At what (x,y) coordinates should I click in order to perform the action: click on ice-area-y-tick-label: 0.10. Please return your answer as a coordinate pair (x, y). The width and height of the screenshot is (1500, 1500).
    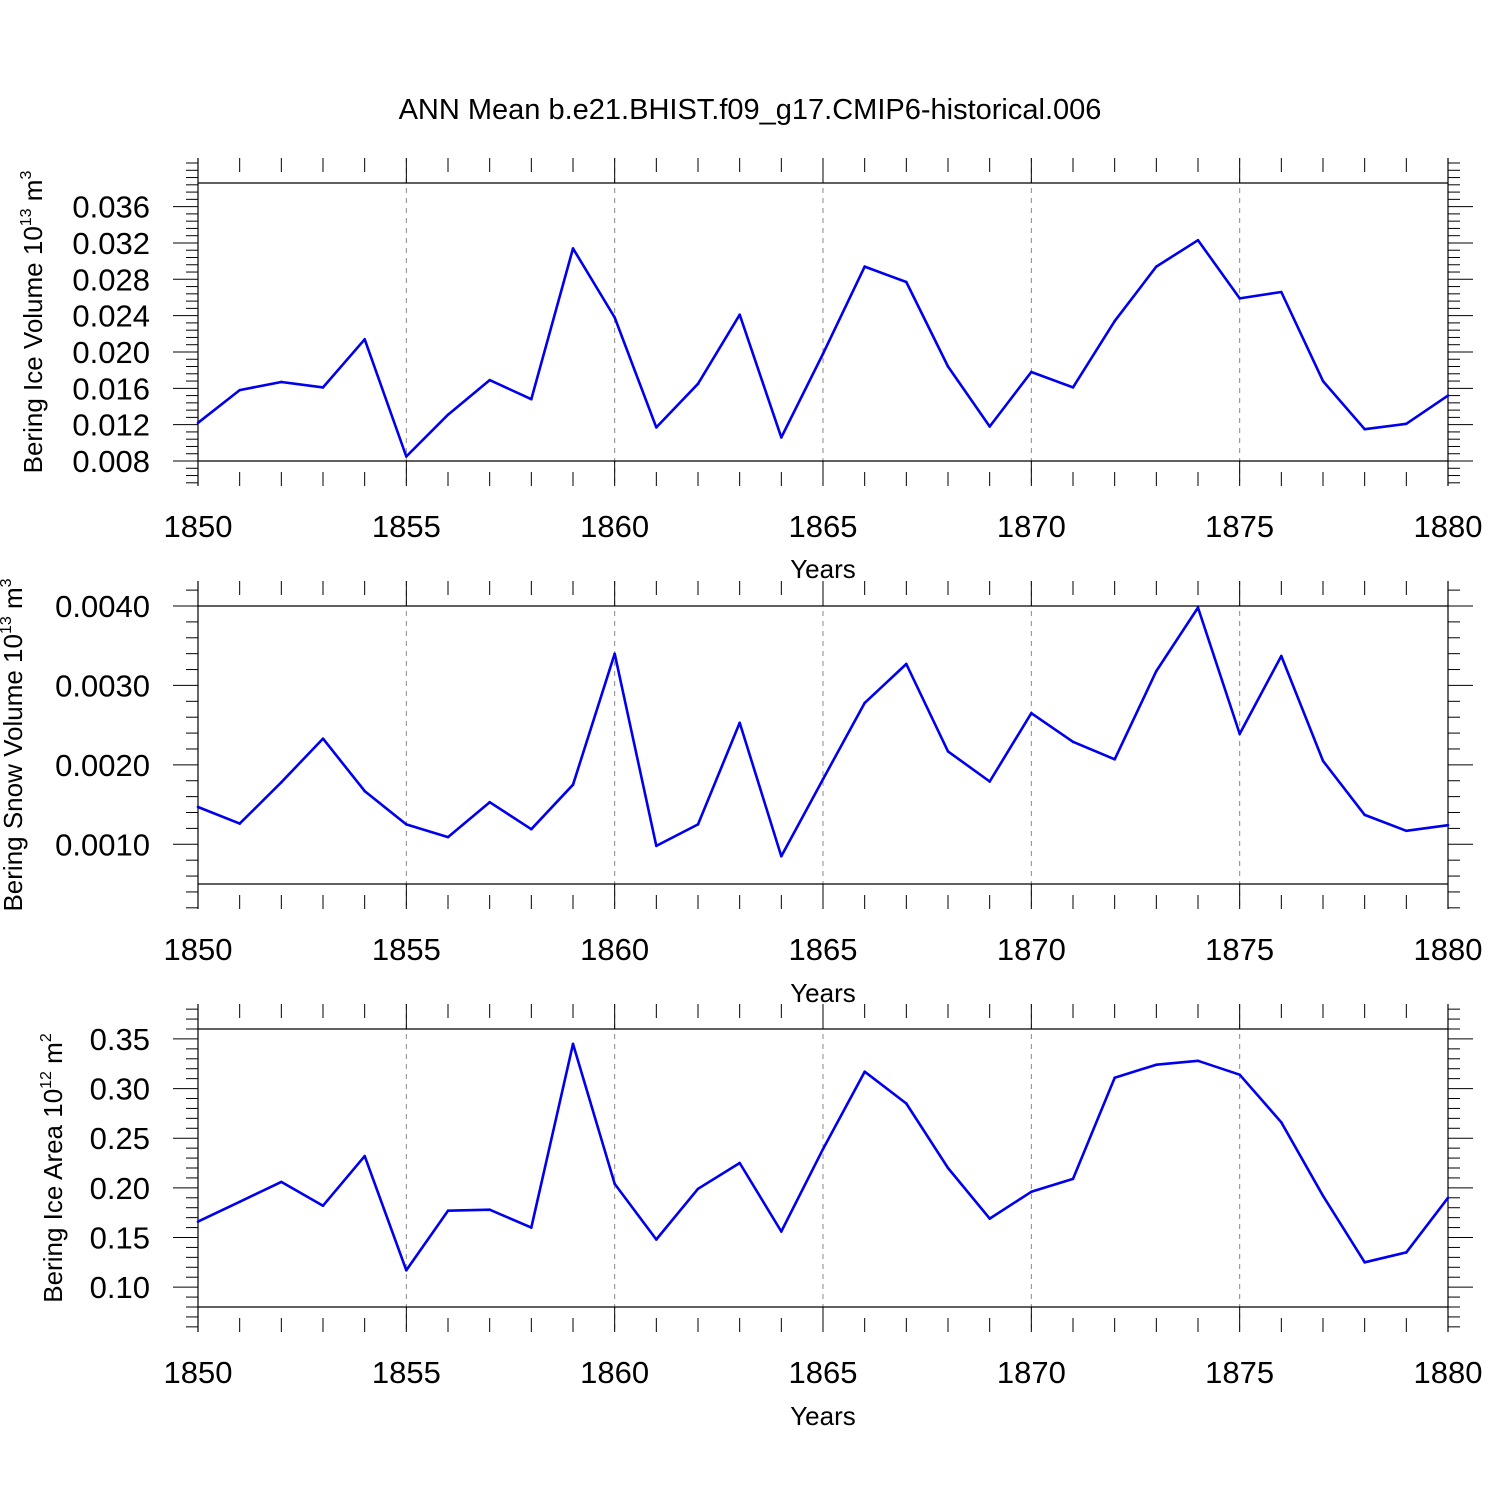
    Looking at the image, I should click on (120, 1287).